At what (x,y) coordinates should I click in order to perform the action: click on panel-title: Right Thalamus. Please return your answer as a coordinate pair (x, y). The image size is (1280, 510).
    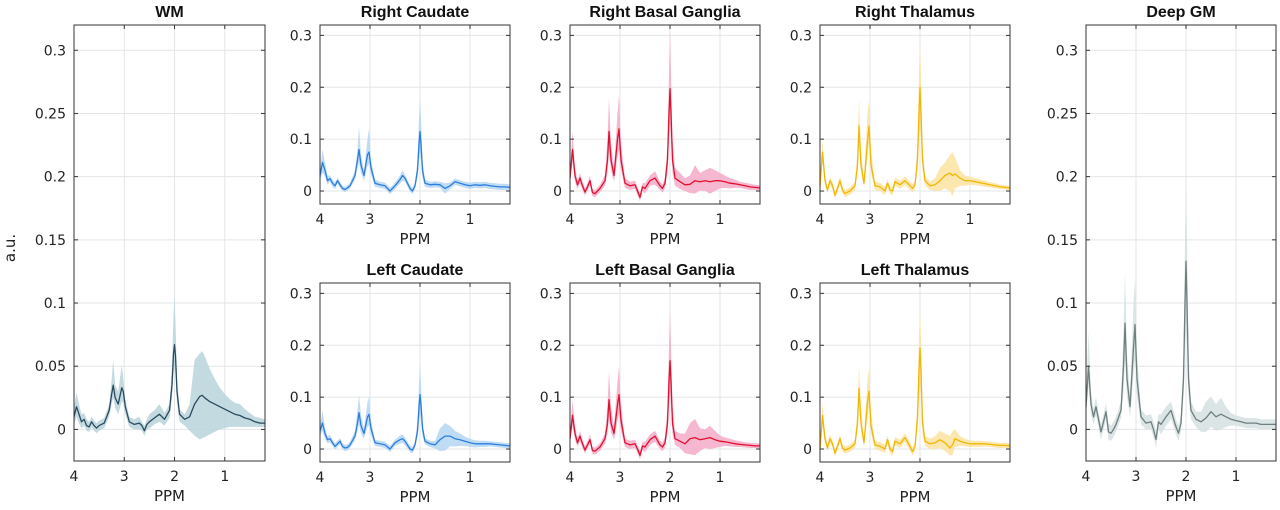
    Looking at the image, I should click on (915, 12).